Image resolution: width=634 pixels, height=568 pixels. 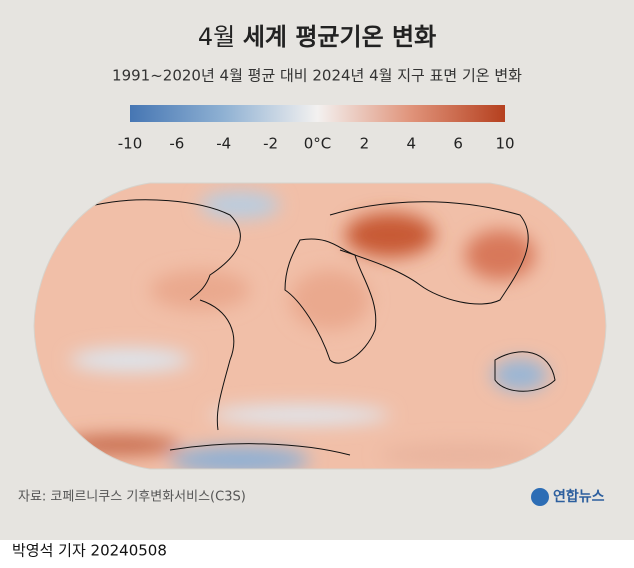 I want to click on title: 4월 세계 평균기온 변화, so click(x=317, y=37).